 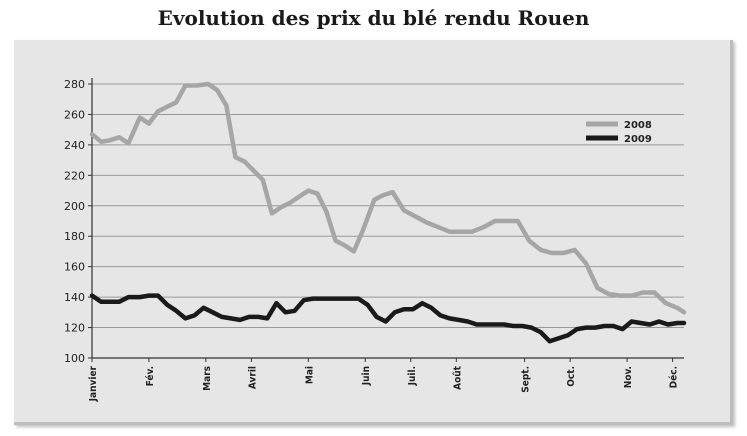 What do you see at coordinates (150, 376) in the screenshot?
I see `x-tick-label: Fév.` at bounding box center [150, 376].